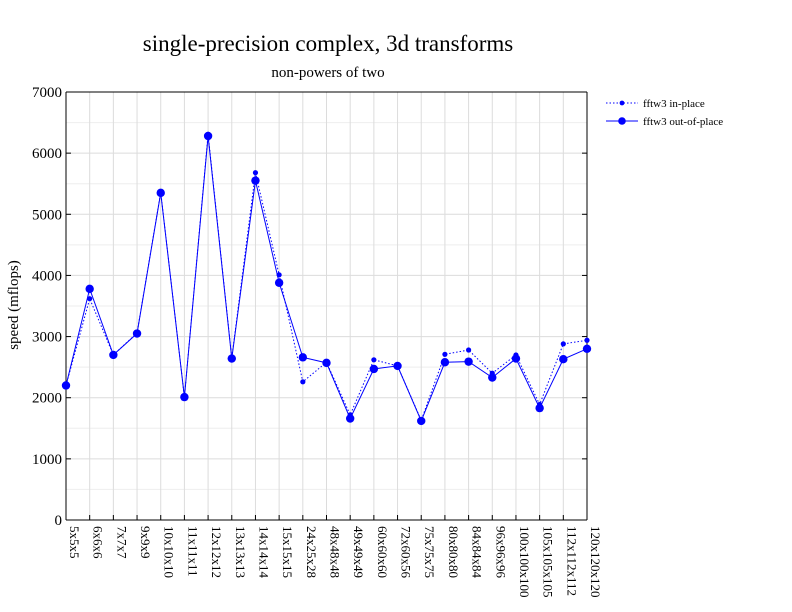  I want to click on legend: fftw3 in-place fftw3 out-of-place, so click(664, 113).